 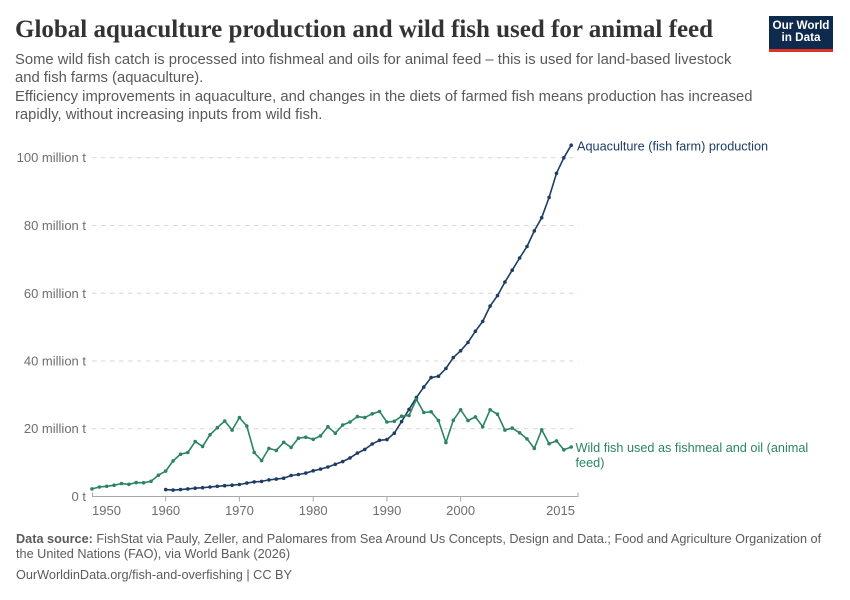 What do you see at coordinates (460, 510) in the screenshot?
I see `svg-text: 2000` at bounding box center [460, 510].